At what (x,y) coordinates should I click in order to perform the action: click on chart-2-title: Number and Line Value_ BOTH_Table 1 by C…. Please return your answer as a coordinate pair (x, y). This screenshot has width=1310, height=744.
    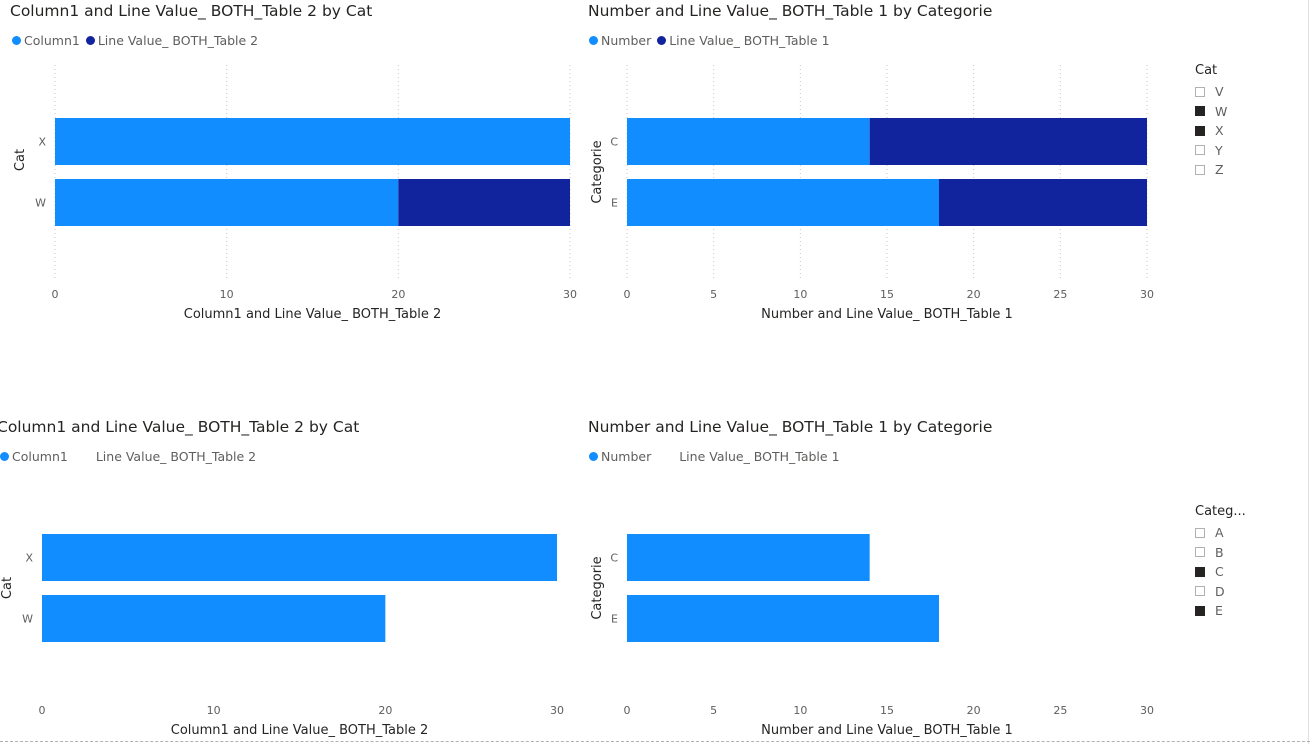
    Looking at the image, I should click on (790, 11).